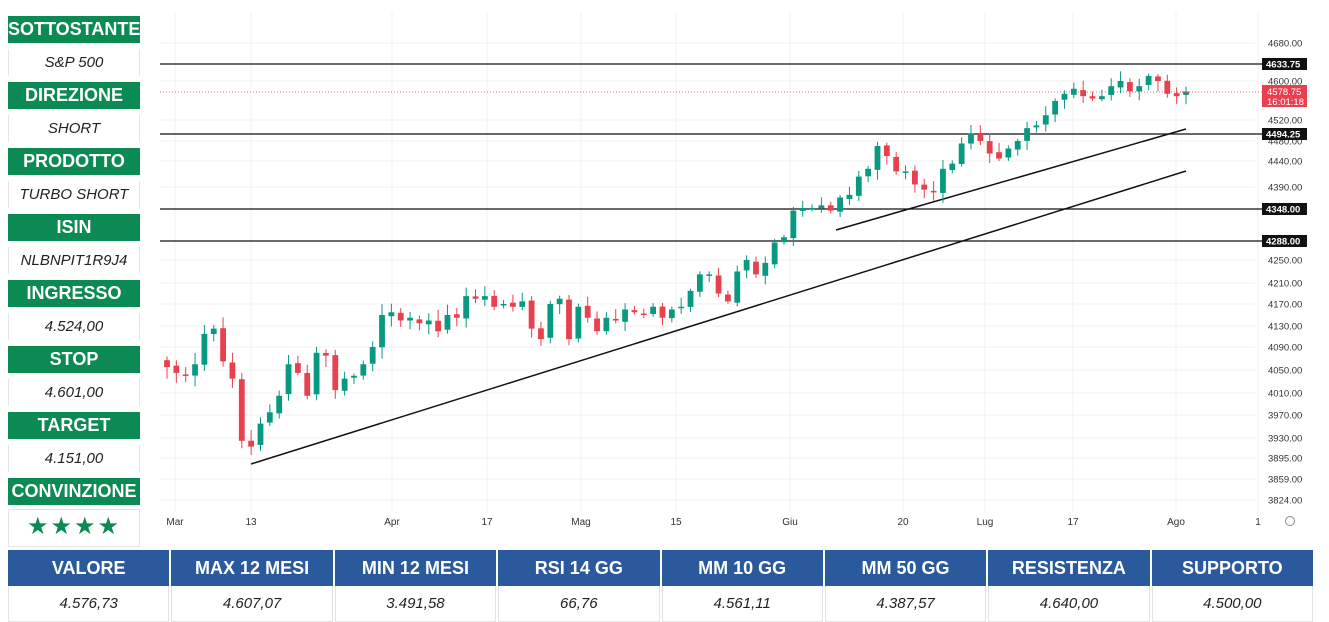 The image size is (1329, 622). I want to click on stat-value: 4.500,00, so click(1232, 604).